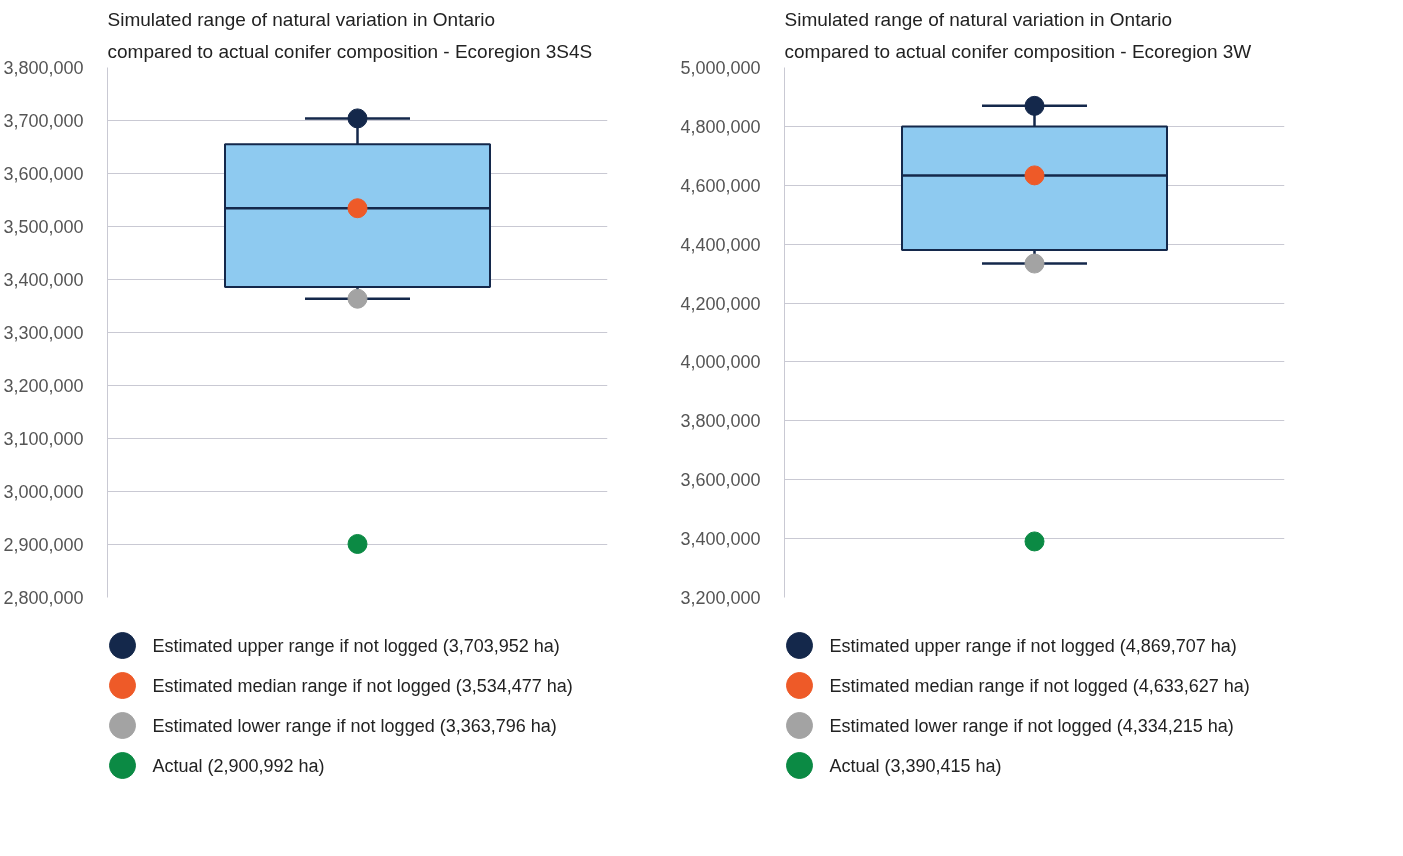  I want to click on y-tick-label: 4,800,000, so click(720, 126).